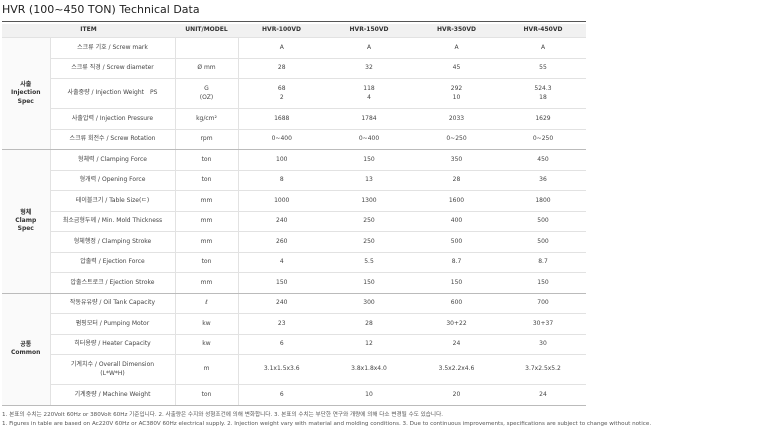 The image size is (768, 437). I want to click on spec-row: 히터용량 / Heater Capacity kw 6 12 24 30, so click(294, 344).